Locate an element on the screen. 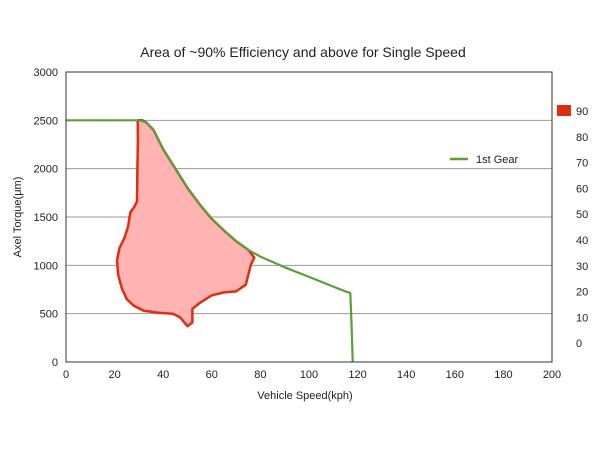  y-axis-label: Axel Torque(μm) is located at coordinates (18, 217).